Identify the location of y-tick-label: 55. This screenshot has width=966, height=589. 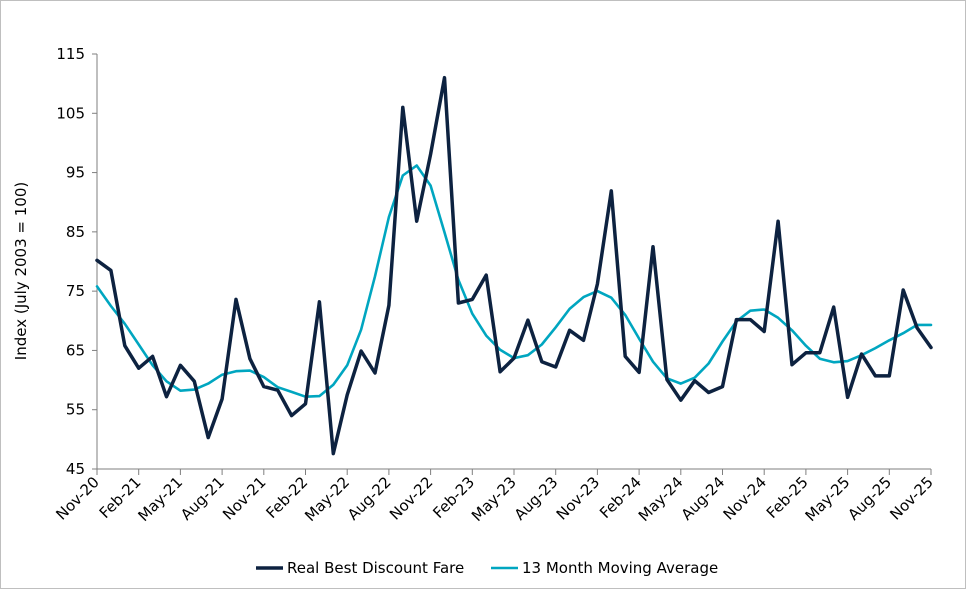
(75, 410).